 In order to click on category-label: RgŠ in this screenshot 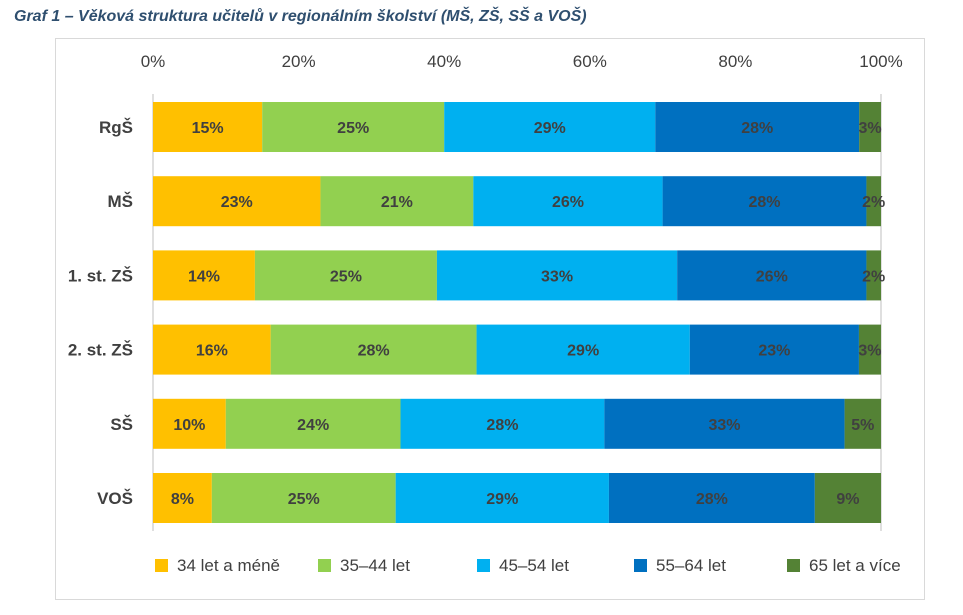, I will do `click(116, 127)`.